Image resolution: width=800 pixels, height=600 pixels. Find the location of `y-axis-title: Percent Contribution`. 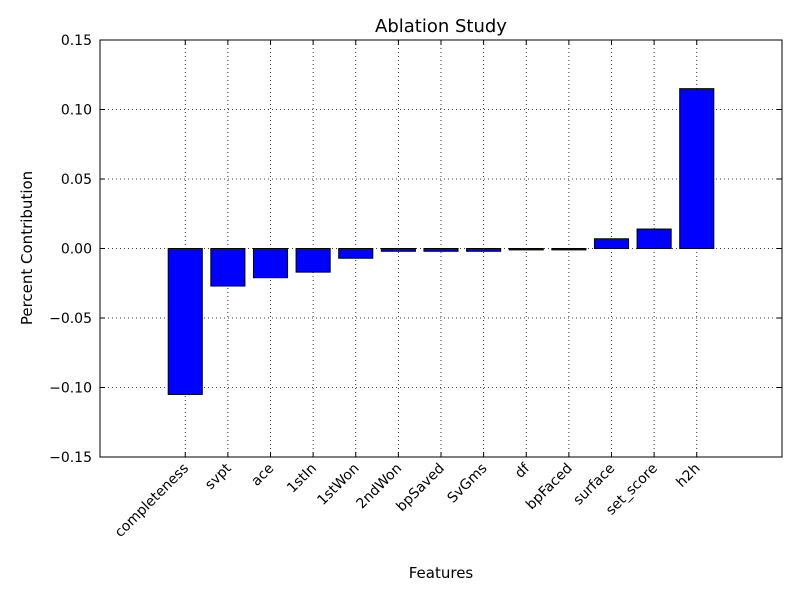

y-axis-title: Percent Contribution is located at coordinates (27, 248).